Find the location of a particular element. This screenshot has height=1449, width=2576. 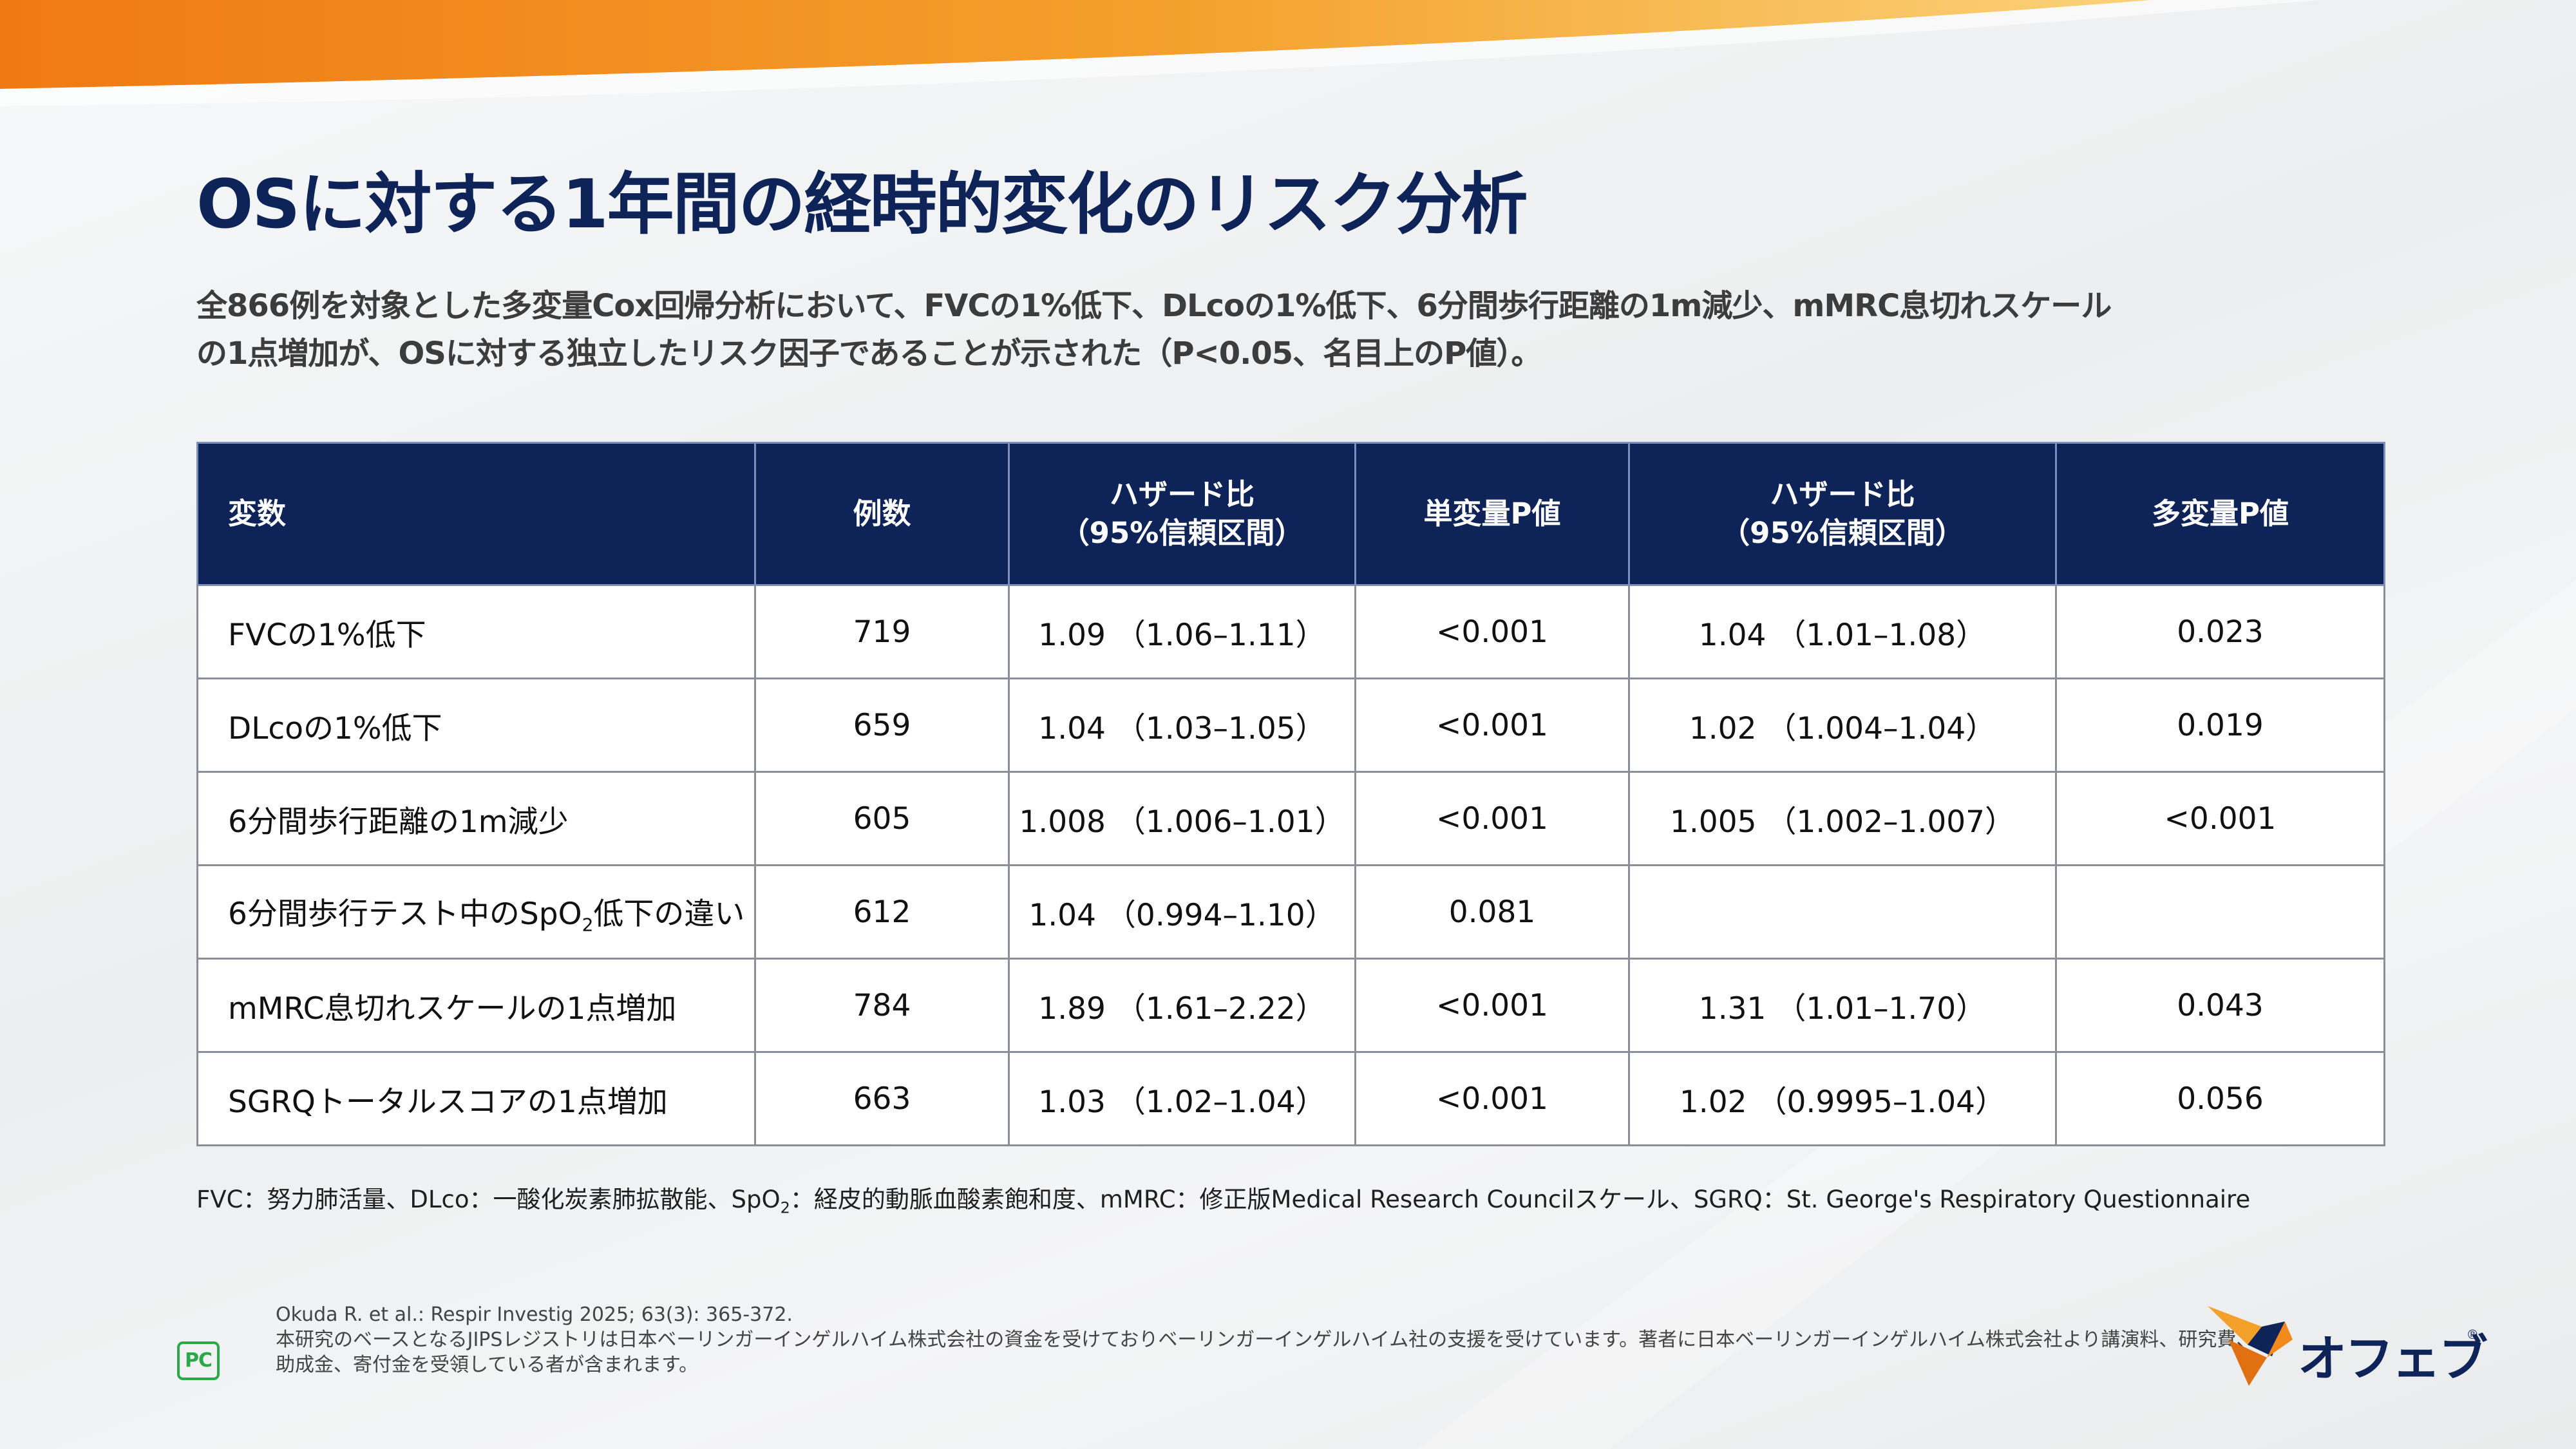

cell-hr-multivariate: 1.31 （1.01–1.70） is located at coordinates (1843, 1006).